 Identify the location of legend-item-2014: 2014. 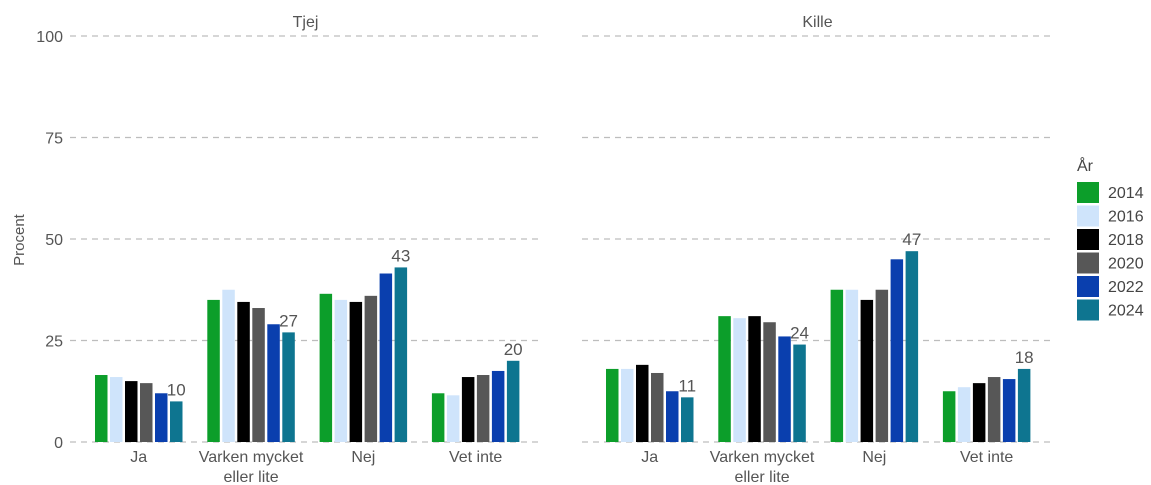
(1110, 192).